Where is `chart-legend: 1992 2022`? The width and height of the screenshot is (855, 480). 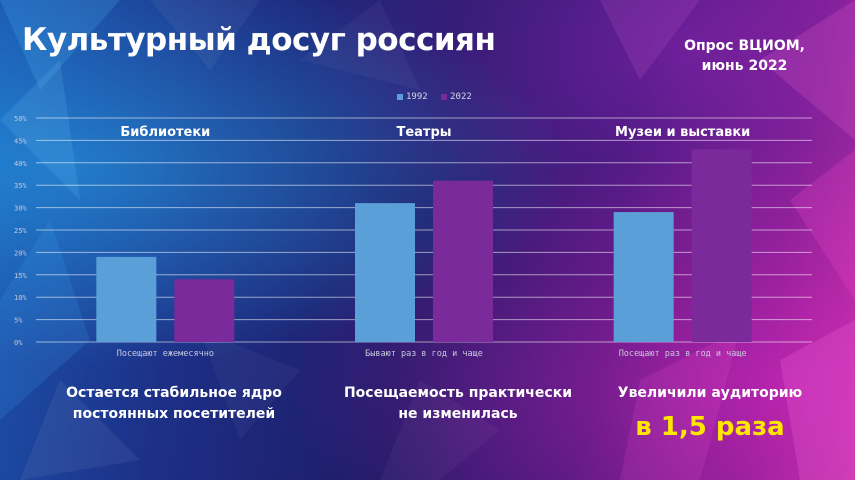 chart-legend: 1992 2022 is located at coordinates (438, 97).